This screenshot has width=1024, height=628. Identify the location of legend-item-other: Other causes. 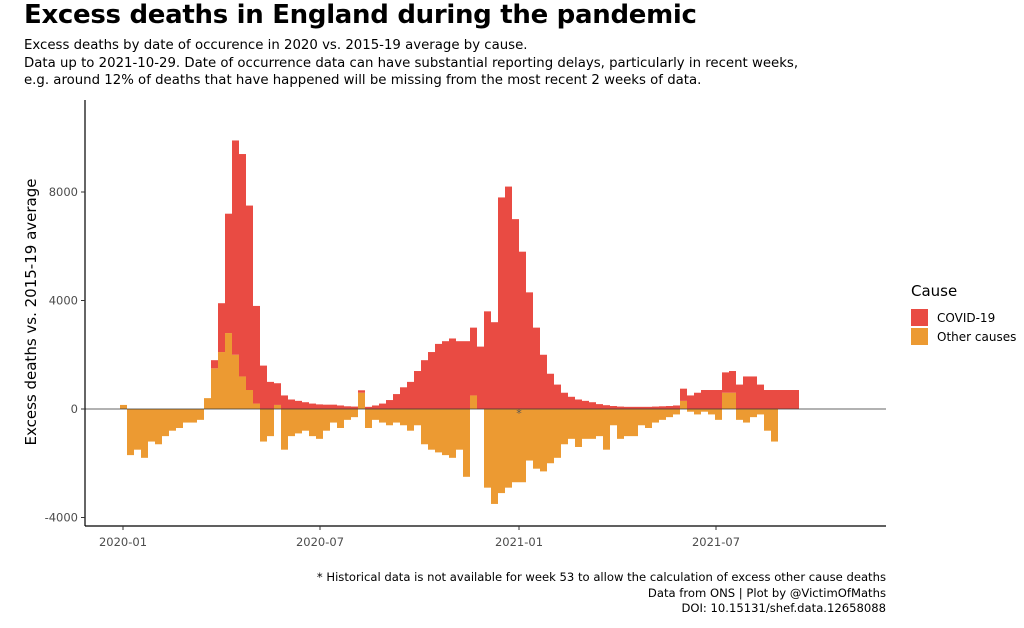
(963, 336).